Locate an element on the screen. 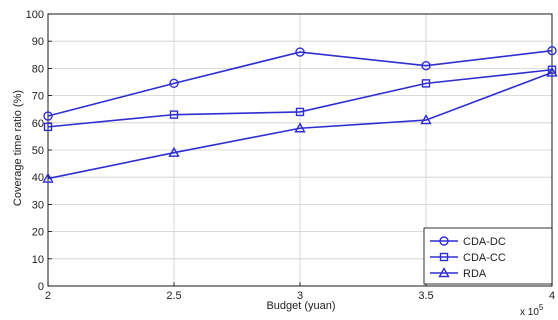 This screenshot has height=320, width=558. y-tick-label: 20 is located at coordinates (38, 233).